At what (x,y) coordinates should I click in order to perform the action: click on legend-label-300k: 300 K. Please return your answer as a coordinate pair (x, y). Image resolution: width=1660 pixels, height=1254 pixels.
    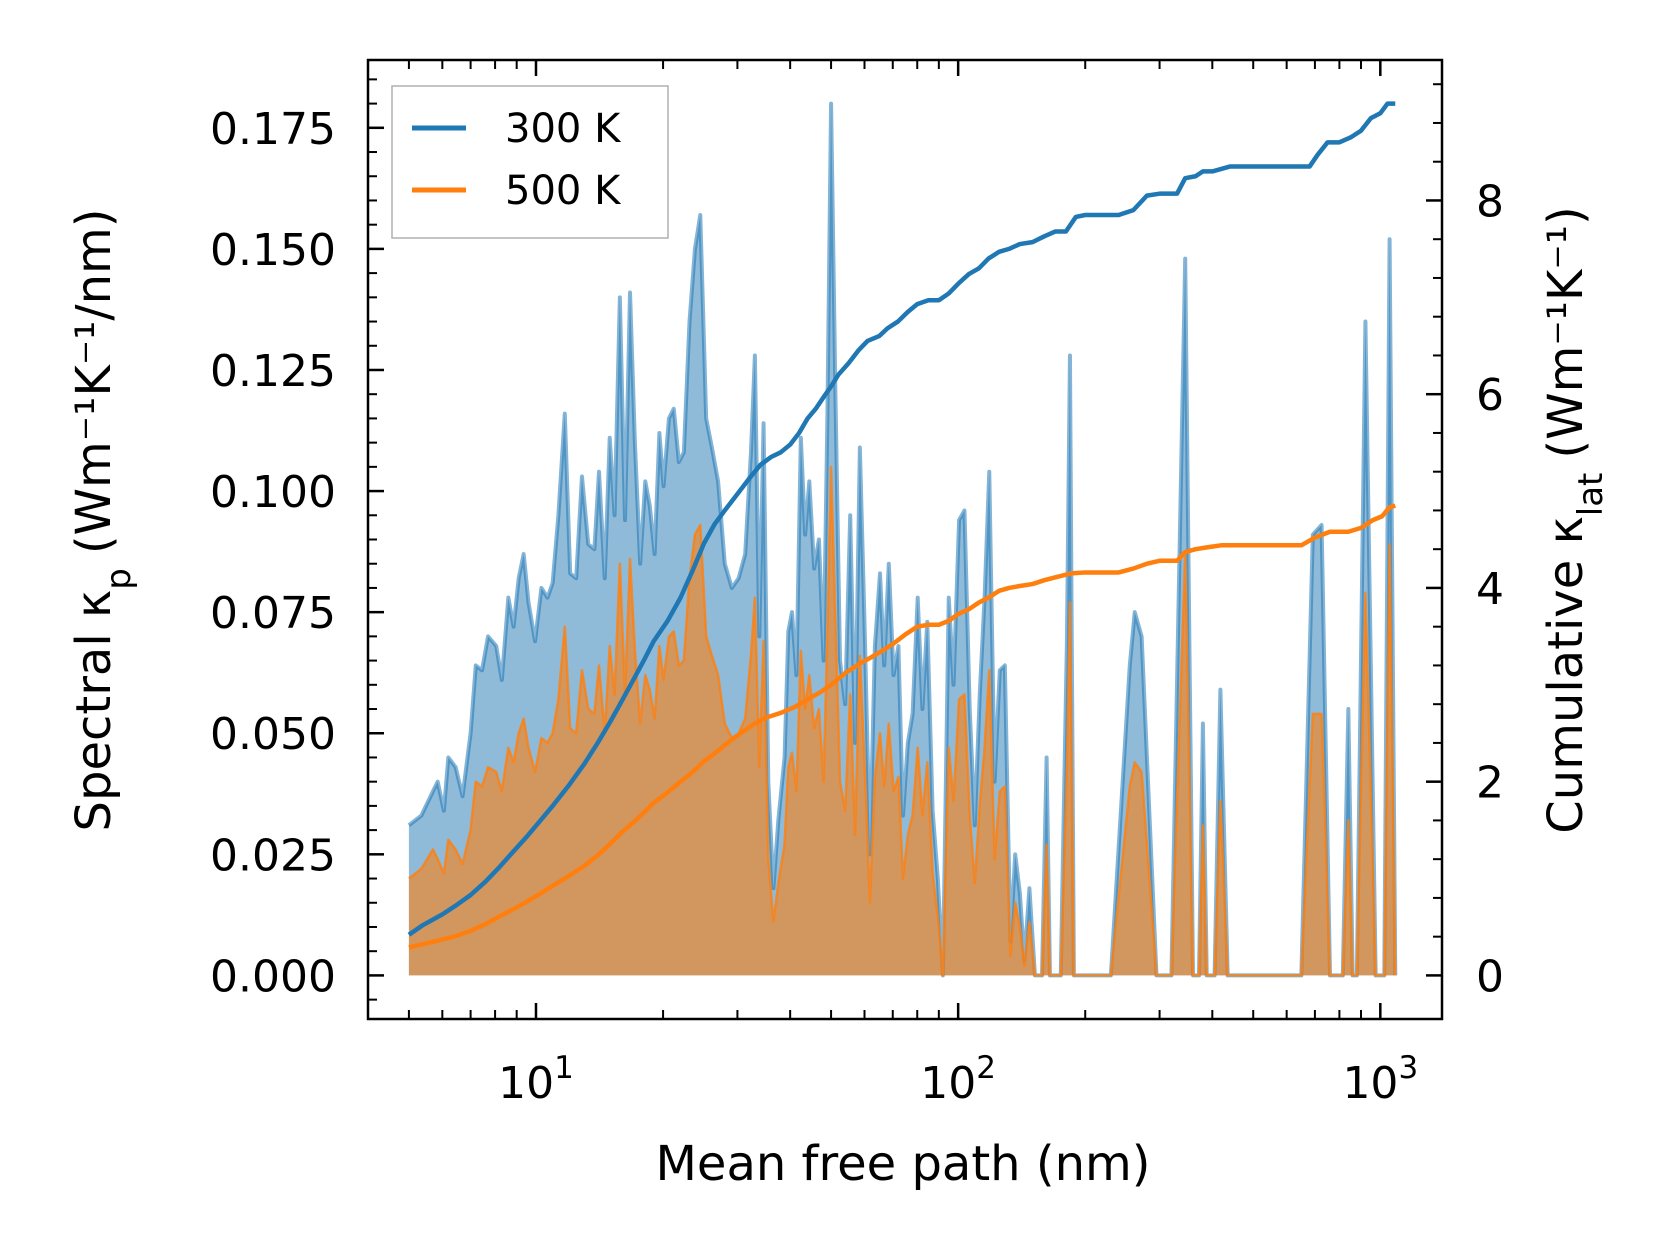
    Looking at the image, I should click on (563, 129).